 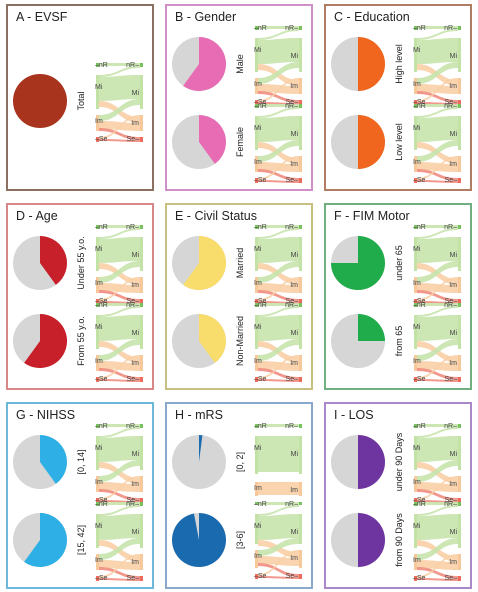 What do you see at coordinates (459, 426) in the screenshot?
I see `panel-I-group-1-node-right-nR` at bounding box center [459, 426].